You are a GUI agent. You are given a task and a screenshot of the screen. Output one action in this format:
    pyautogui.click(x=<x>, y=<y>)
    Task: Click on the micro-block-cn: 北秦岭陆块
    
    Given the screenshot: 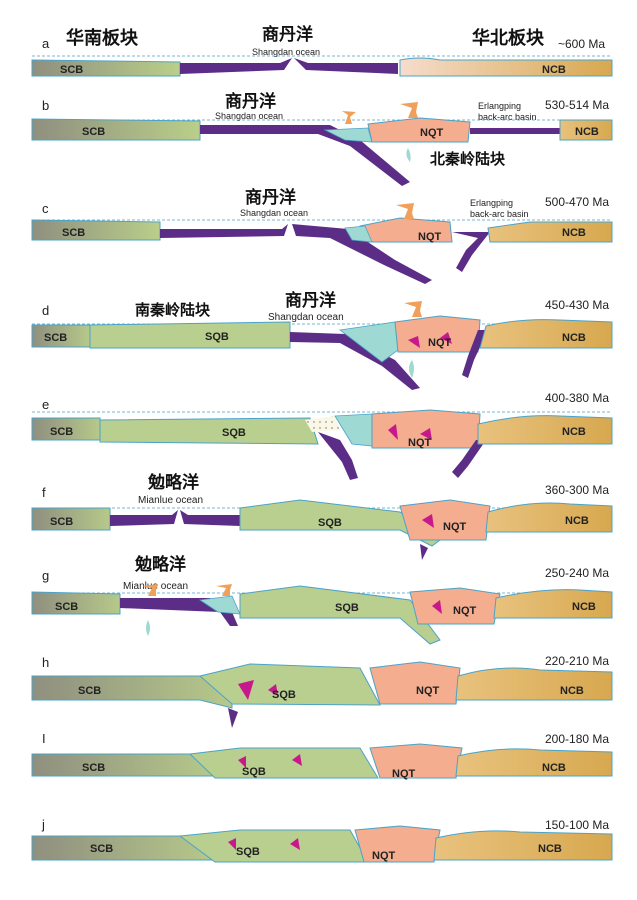 What is the action you would take?
    pyautogui.click(x=468, y=159)
    